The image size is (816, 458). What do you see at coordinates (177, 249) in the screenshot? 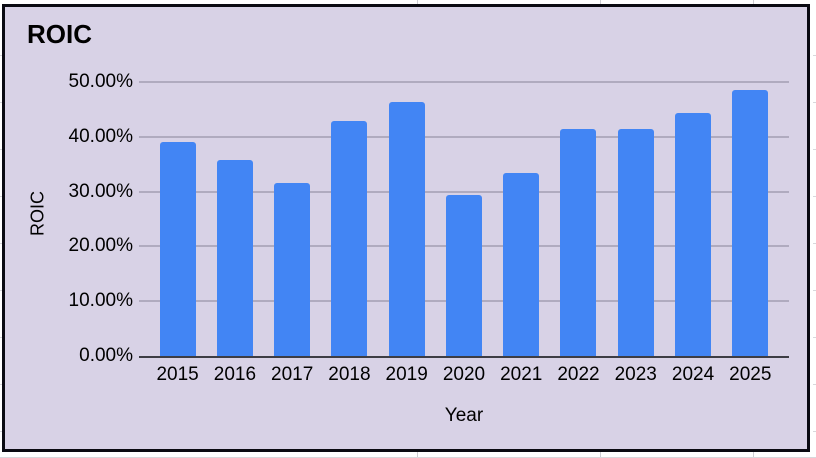
I see `bar-2015` at bounding box center [177, 249].